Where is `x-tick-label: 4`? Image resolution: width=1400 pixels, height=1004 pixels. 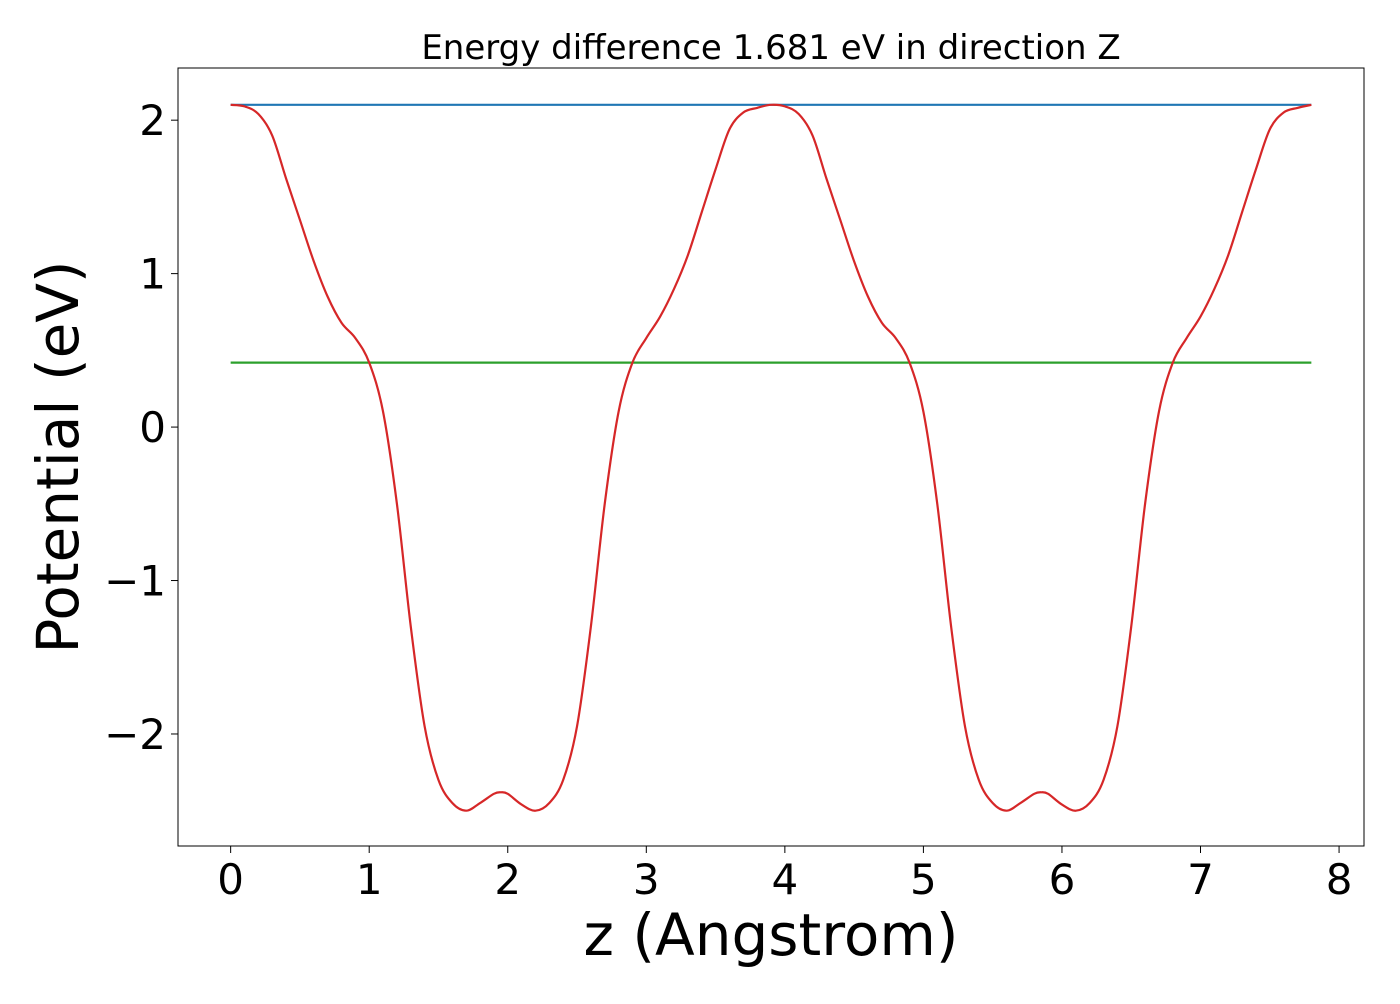 x-tick-label: 4 is located at coordinates (784, 879).